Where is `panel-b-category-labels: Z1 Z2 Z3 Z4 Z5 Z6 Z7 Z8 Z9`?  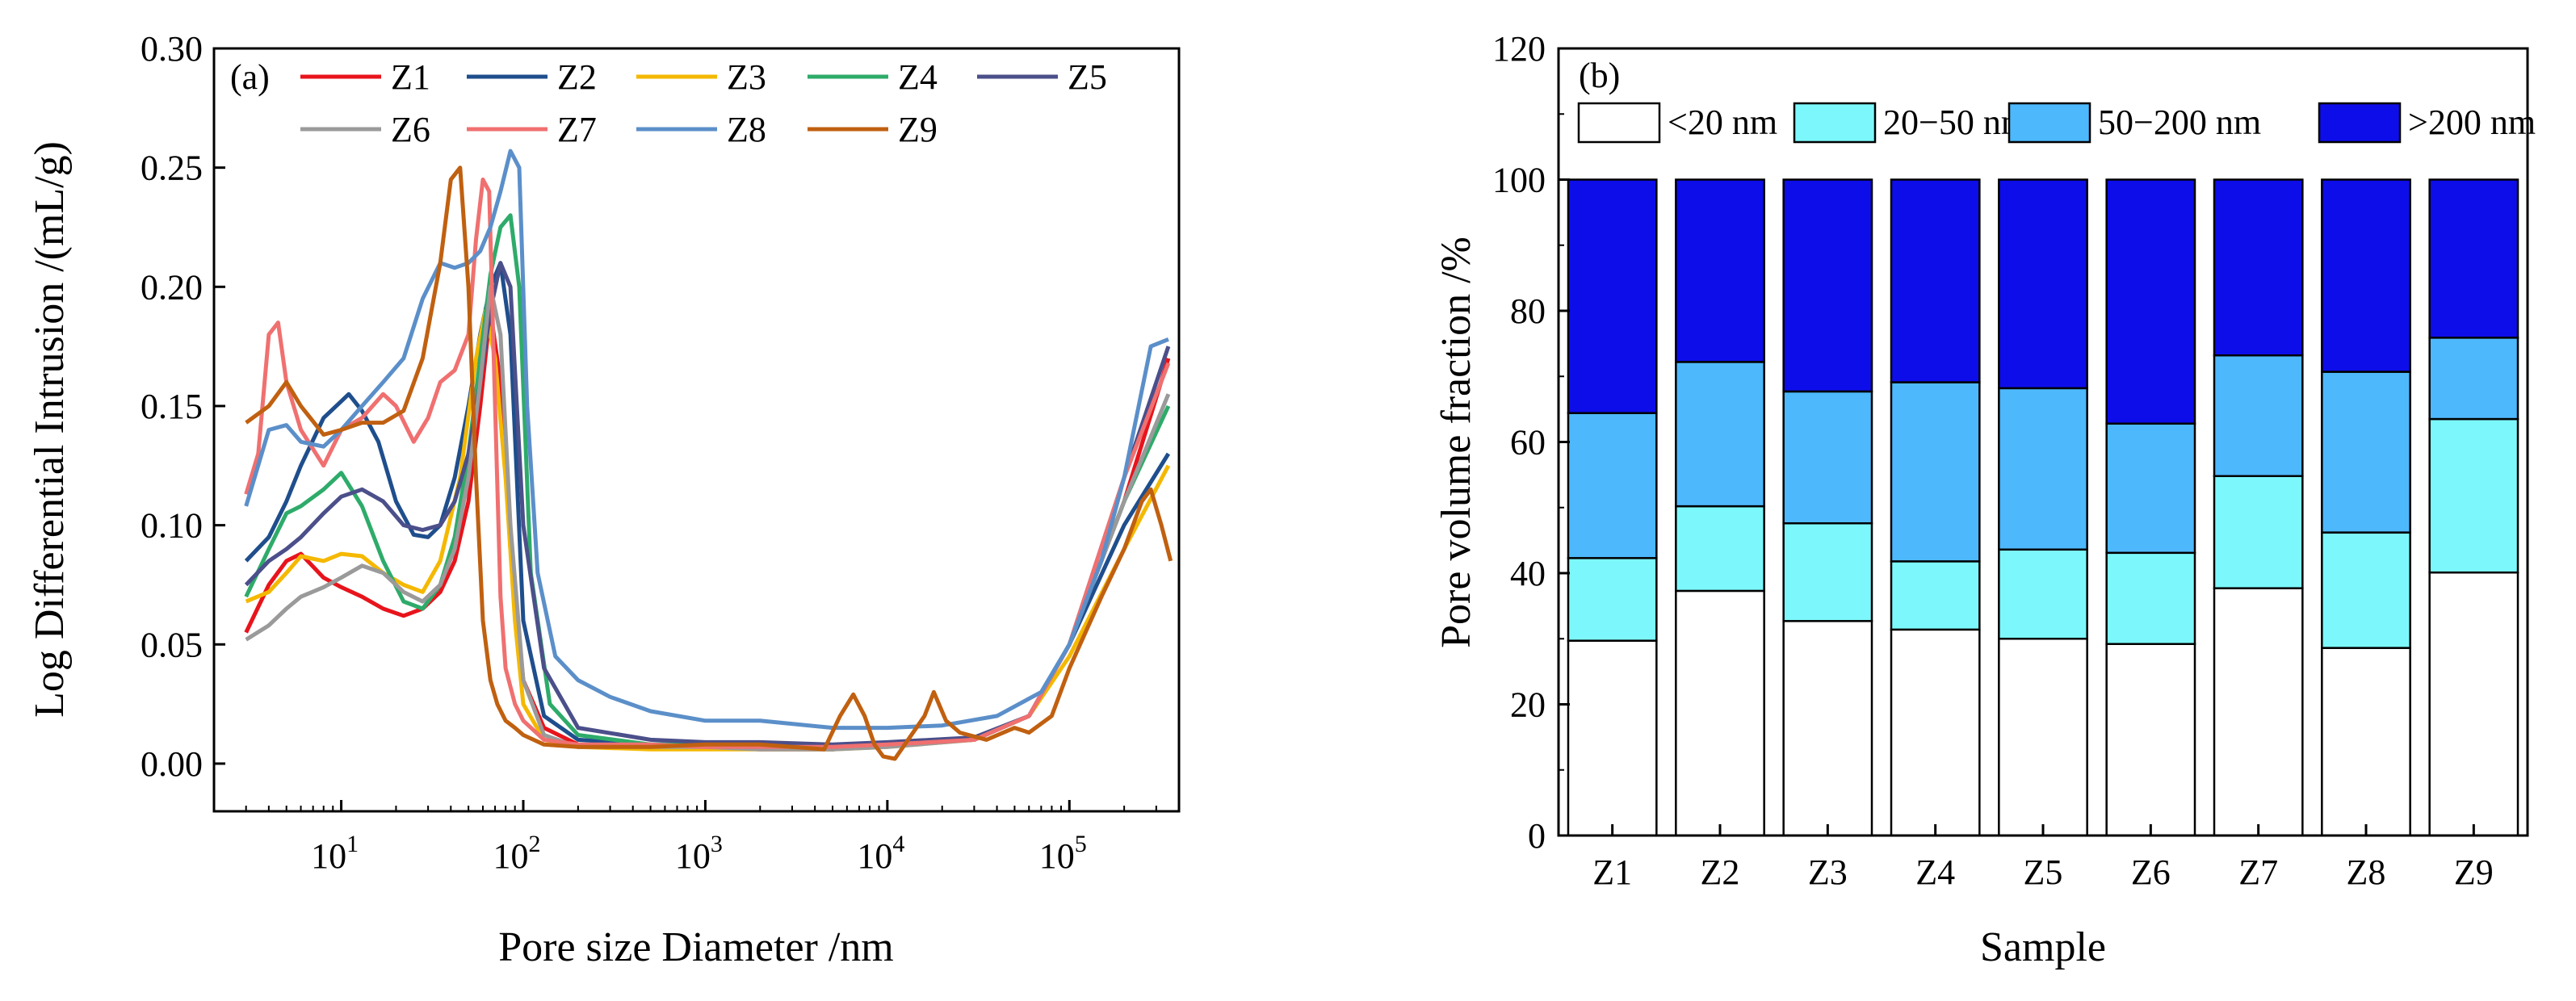 panel-b-category-labels: Z1 Z2 Z3 Z4 Z5 Z6 Z7 Z8 Z9 is located at coordinates (2043, 872).